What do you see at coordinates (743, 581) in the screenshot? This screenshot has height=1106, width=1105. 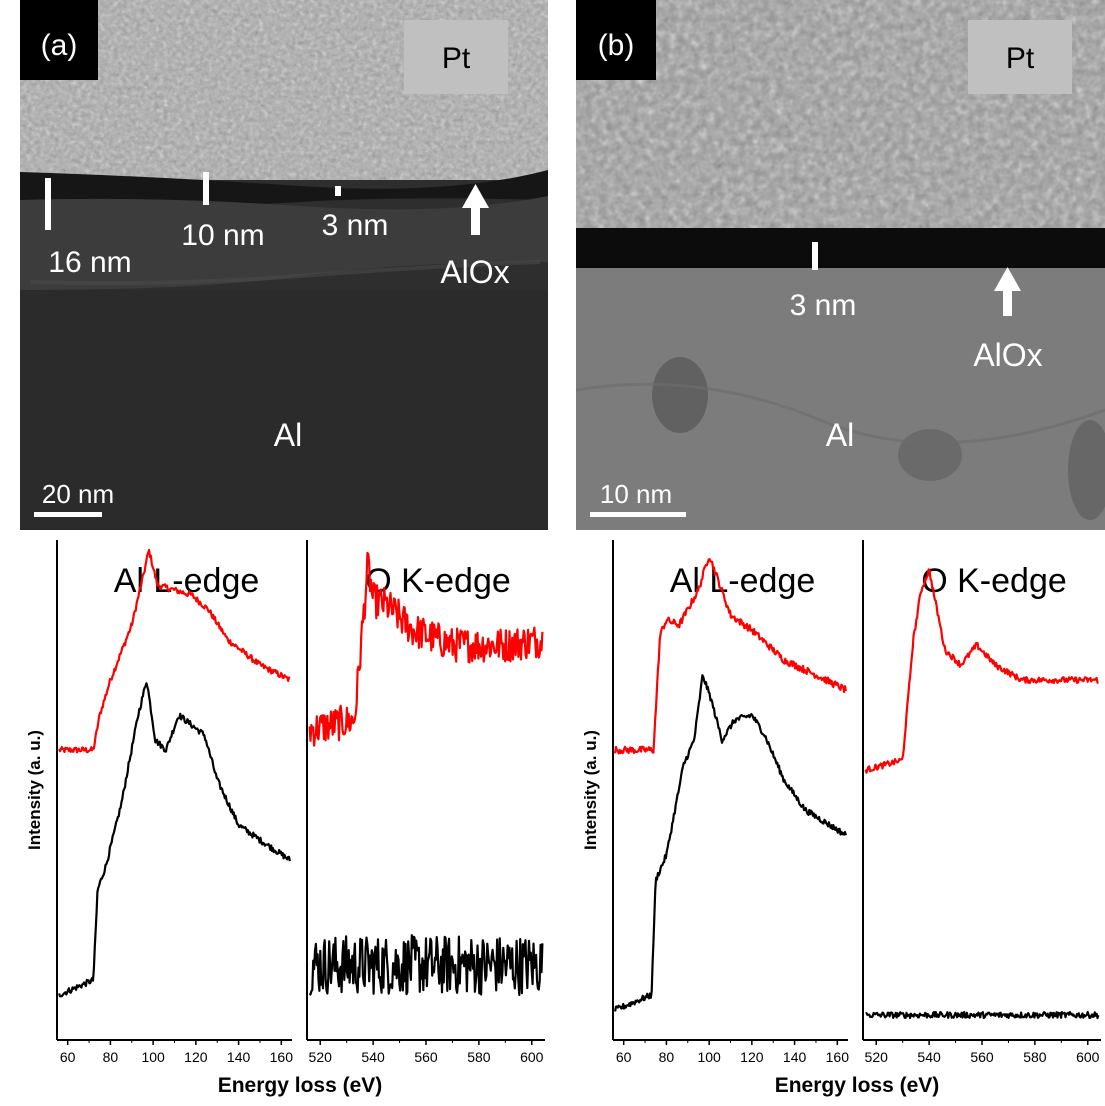 I see `subplot-title: Al L-edge` at bounding box center [743, 581].